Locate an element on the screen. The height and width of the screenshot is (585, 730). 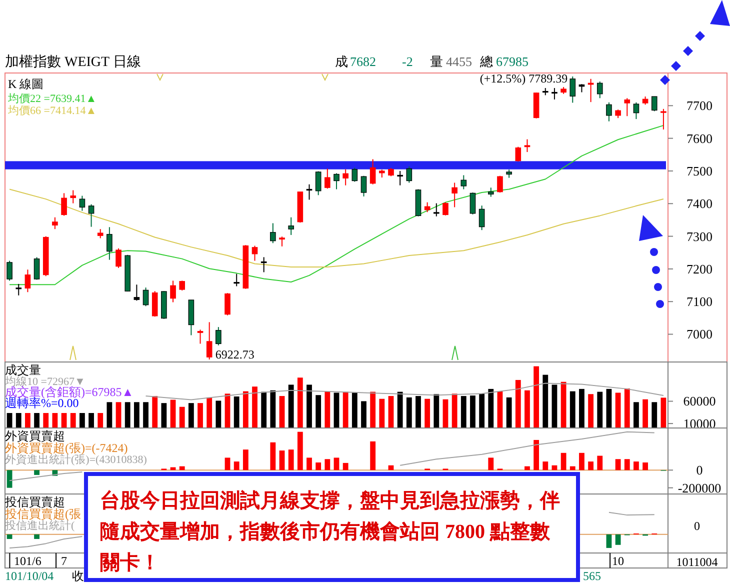
x-tick-label: 101/6 is located at coordinates (28, 561).